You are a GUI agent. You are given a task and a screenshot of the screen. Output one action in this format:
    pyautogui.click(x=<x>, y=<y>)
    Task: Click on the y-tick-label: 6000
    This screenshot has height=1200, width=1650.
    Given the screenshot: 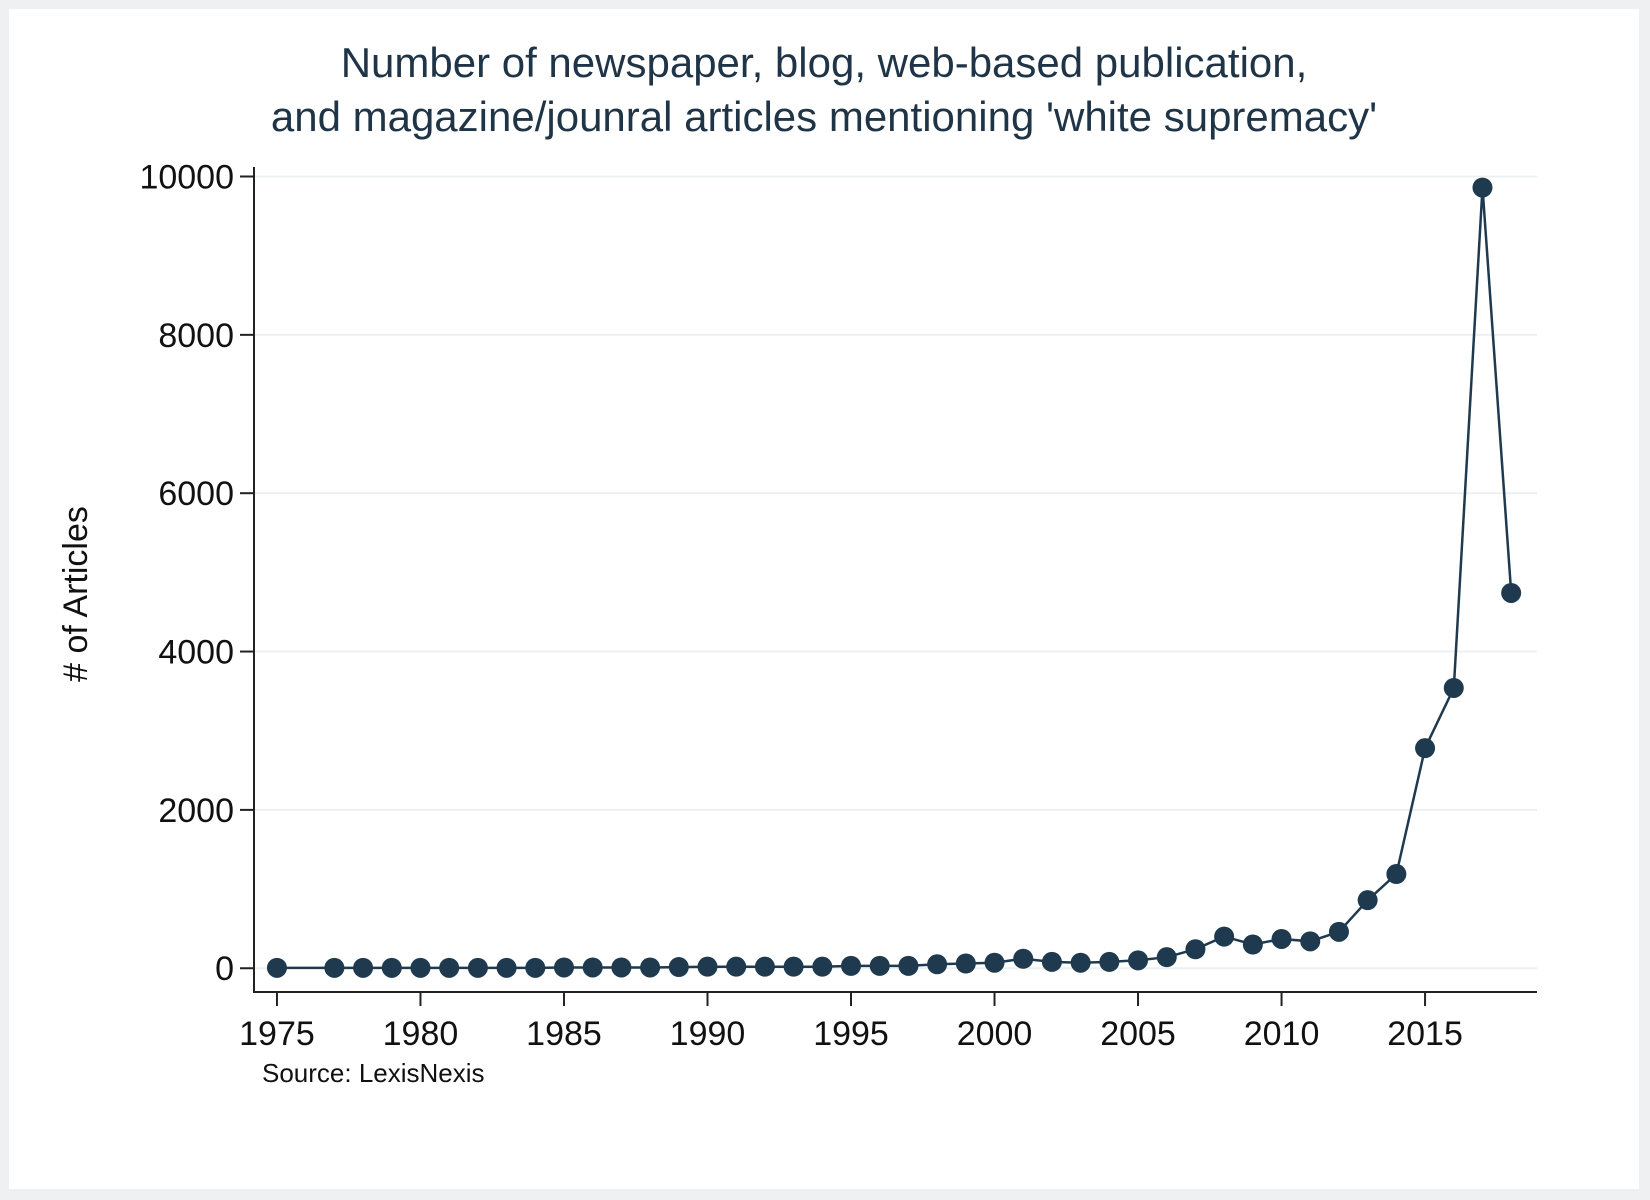 What is the action you would take?
    pyautogui.click(x=196, y=494)
    